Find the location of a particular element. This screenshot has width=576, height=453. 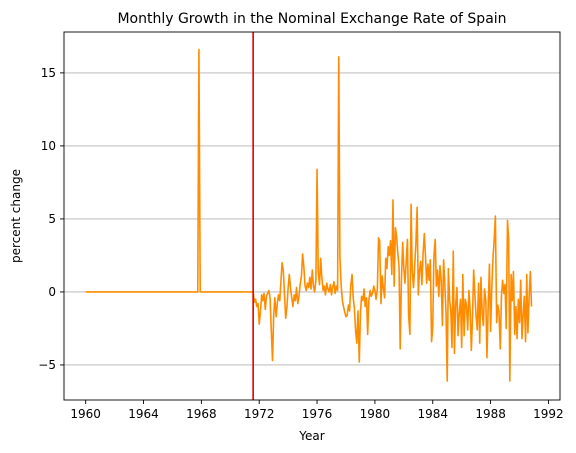

x-tick-label: 1984 is located at coordinates (432, 414).